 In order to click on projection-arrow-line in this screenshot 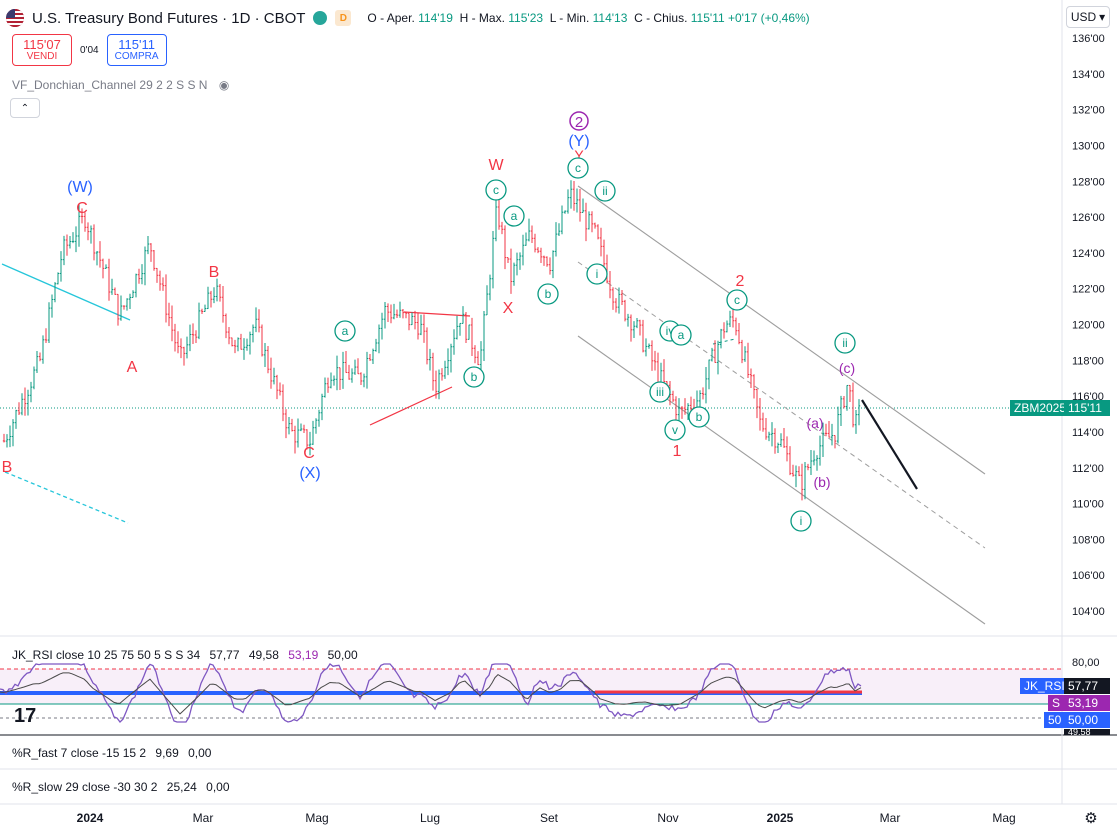, I will do `click(889, 444)`.